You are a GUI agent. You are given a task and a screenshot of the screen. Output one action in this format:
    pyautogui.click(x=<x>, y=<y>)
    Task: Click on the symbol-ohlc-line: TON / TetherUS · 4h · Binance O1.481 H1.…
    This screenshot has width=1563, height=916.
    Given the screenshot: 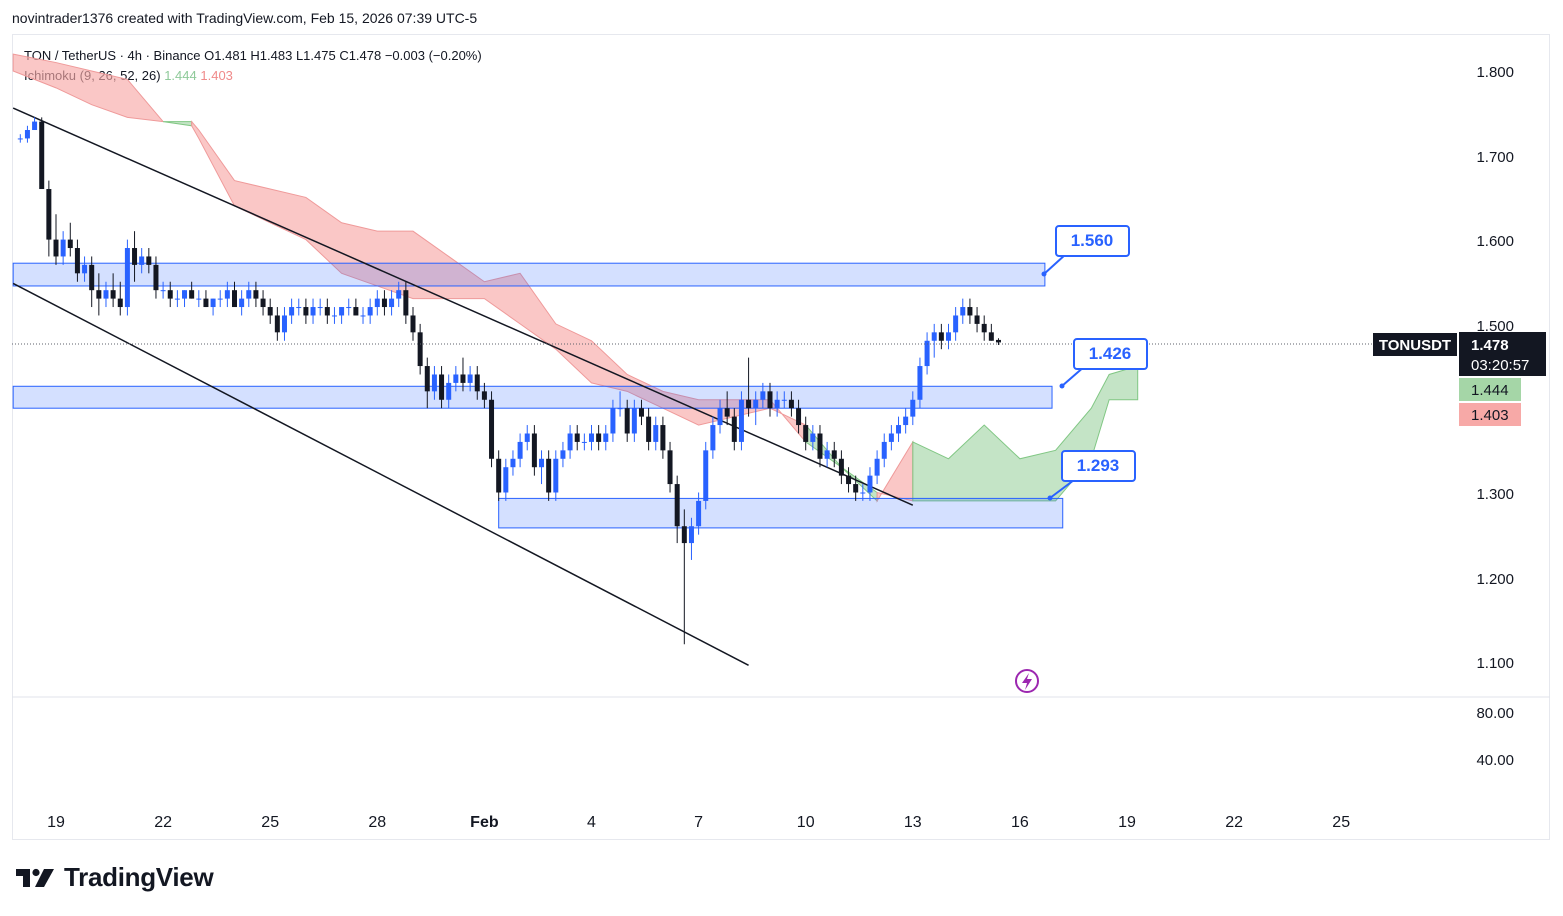 What is the action you would take?
    pyautogui.click(x=253, y=55)
    